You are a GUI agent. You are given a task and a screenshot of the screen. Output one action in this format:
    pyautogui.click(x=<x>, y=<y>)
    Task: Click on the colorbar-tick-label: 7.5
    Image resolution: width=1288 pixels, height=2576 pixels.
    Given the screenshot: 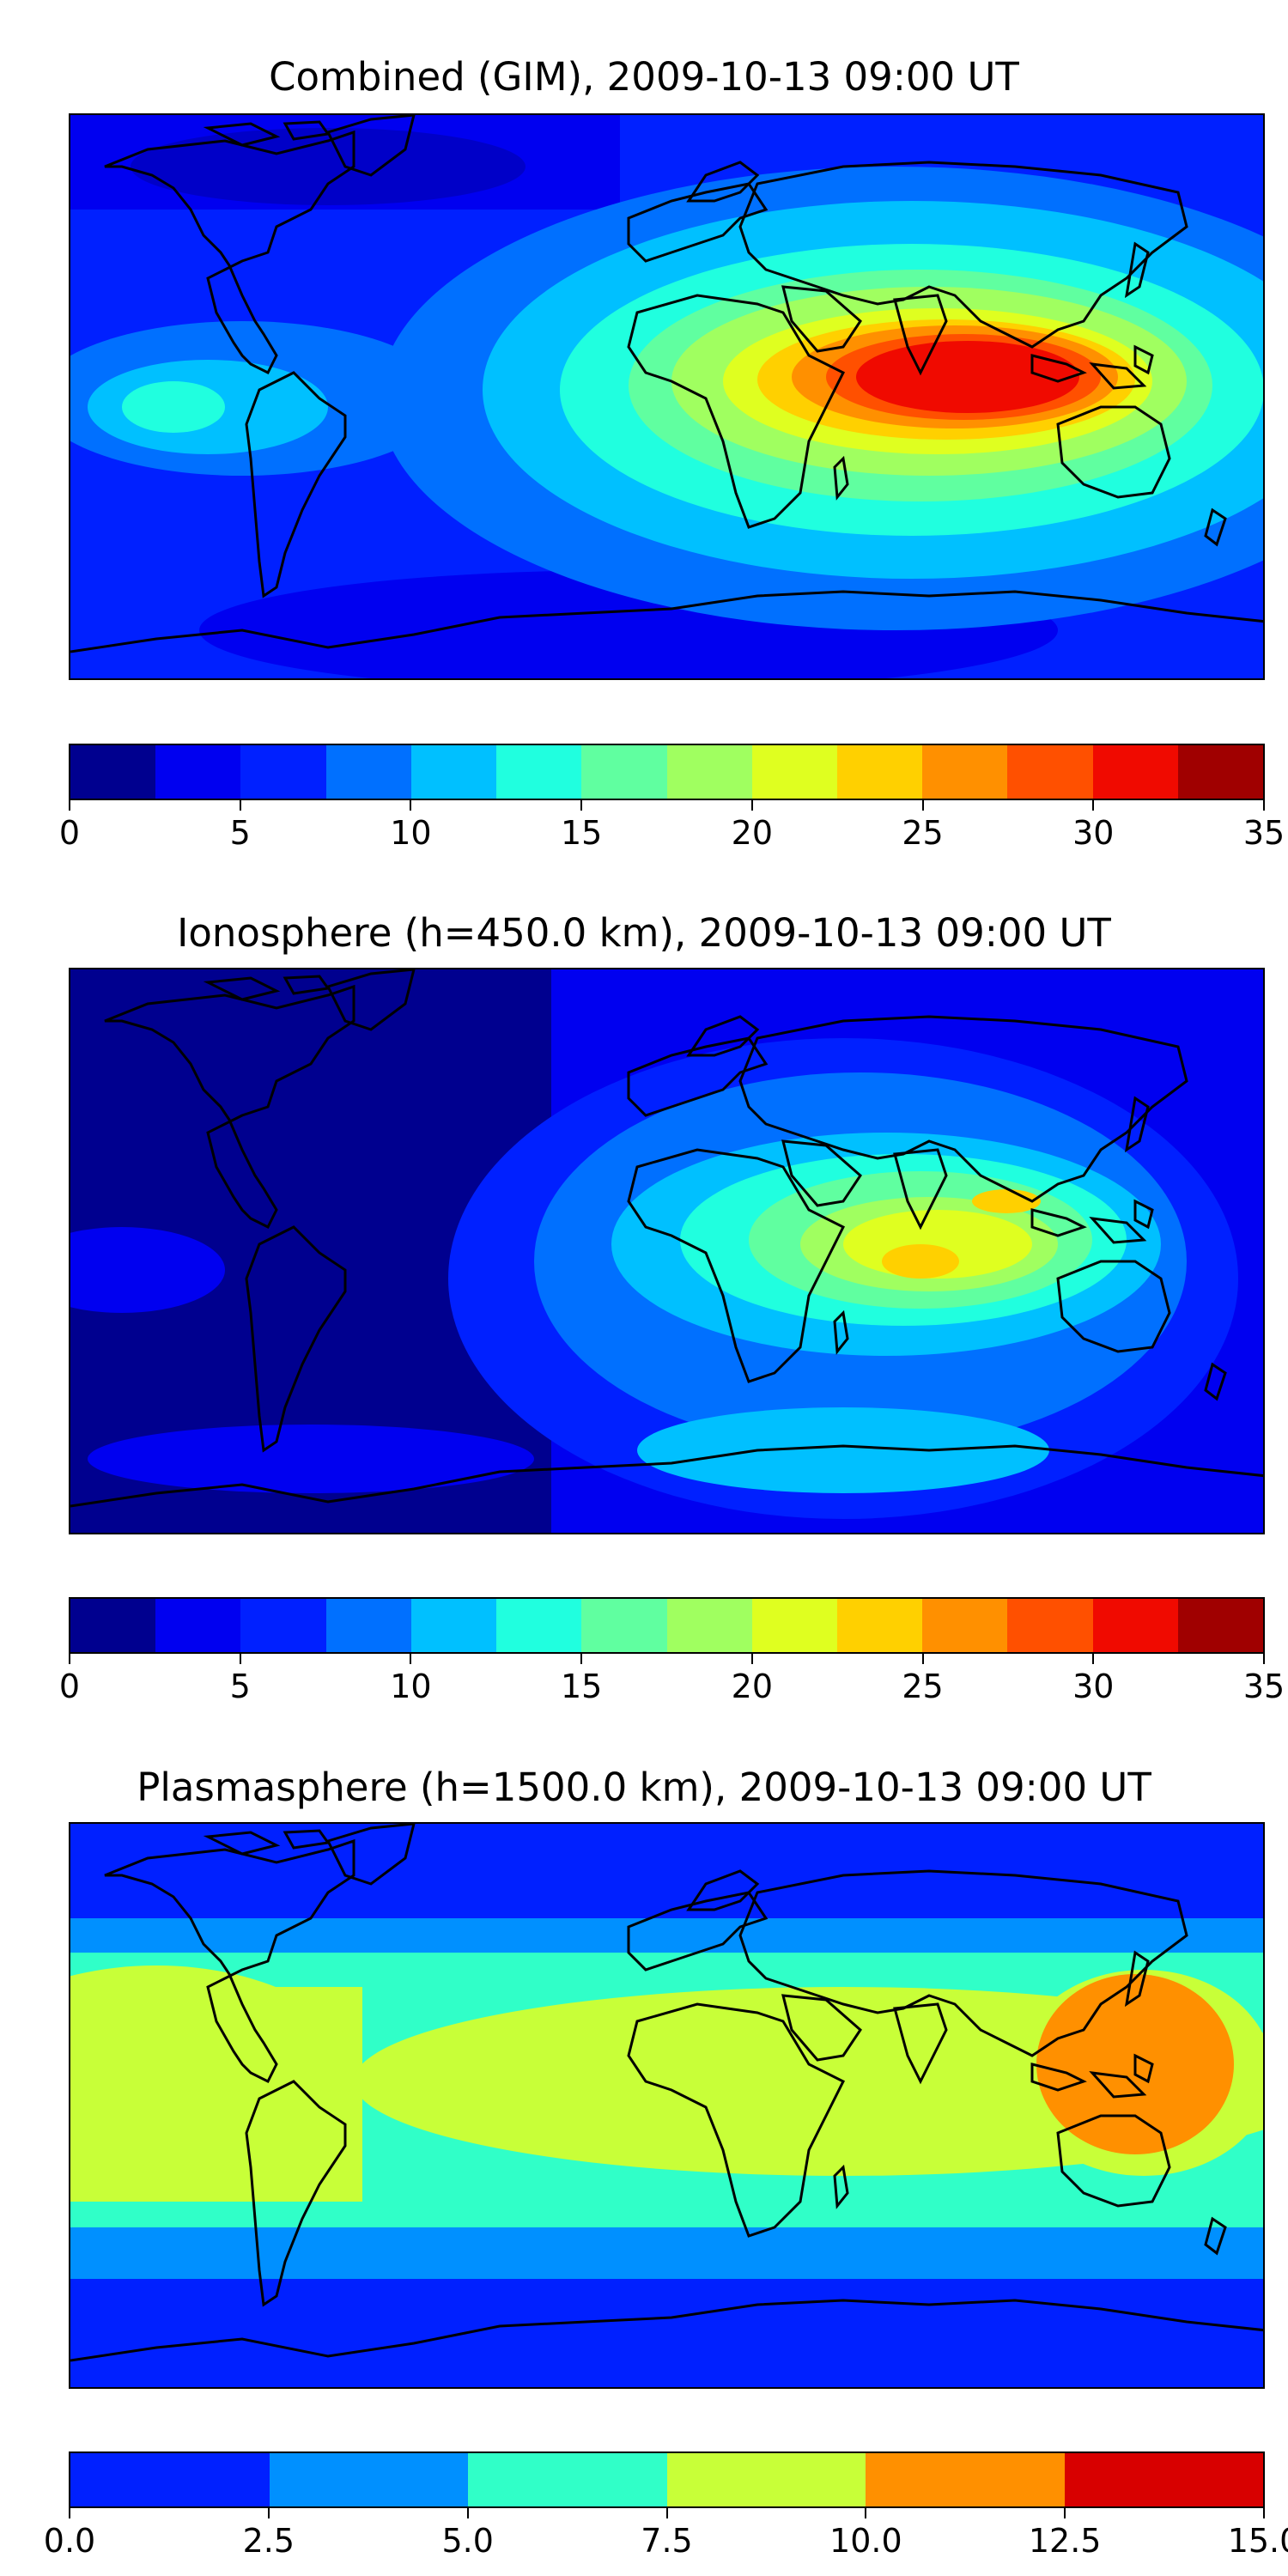 What is the action you would take?
    pyautogui.click(x=667, y=2541)
    